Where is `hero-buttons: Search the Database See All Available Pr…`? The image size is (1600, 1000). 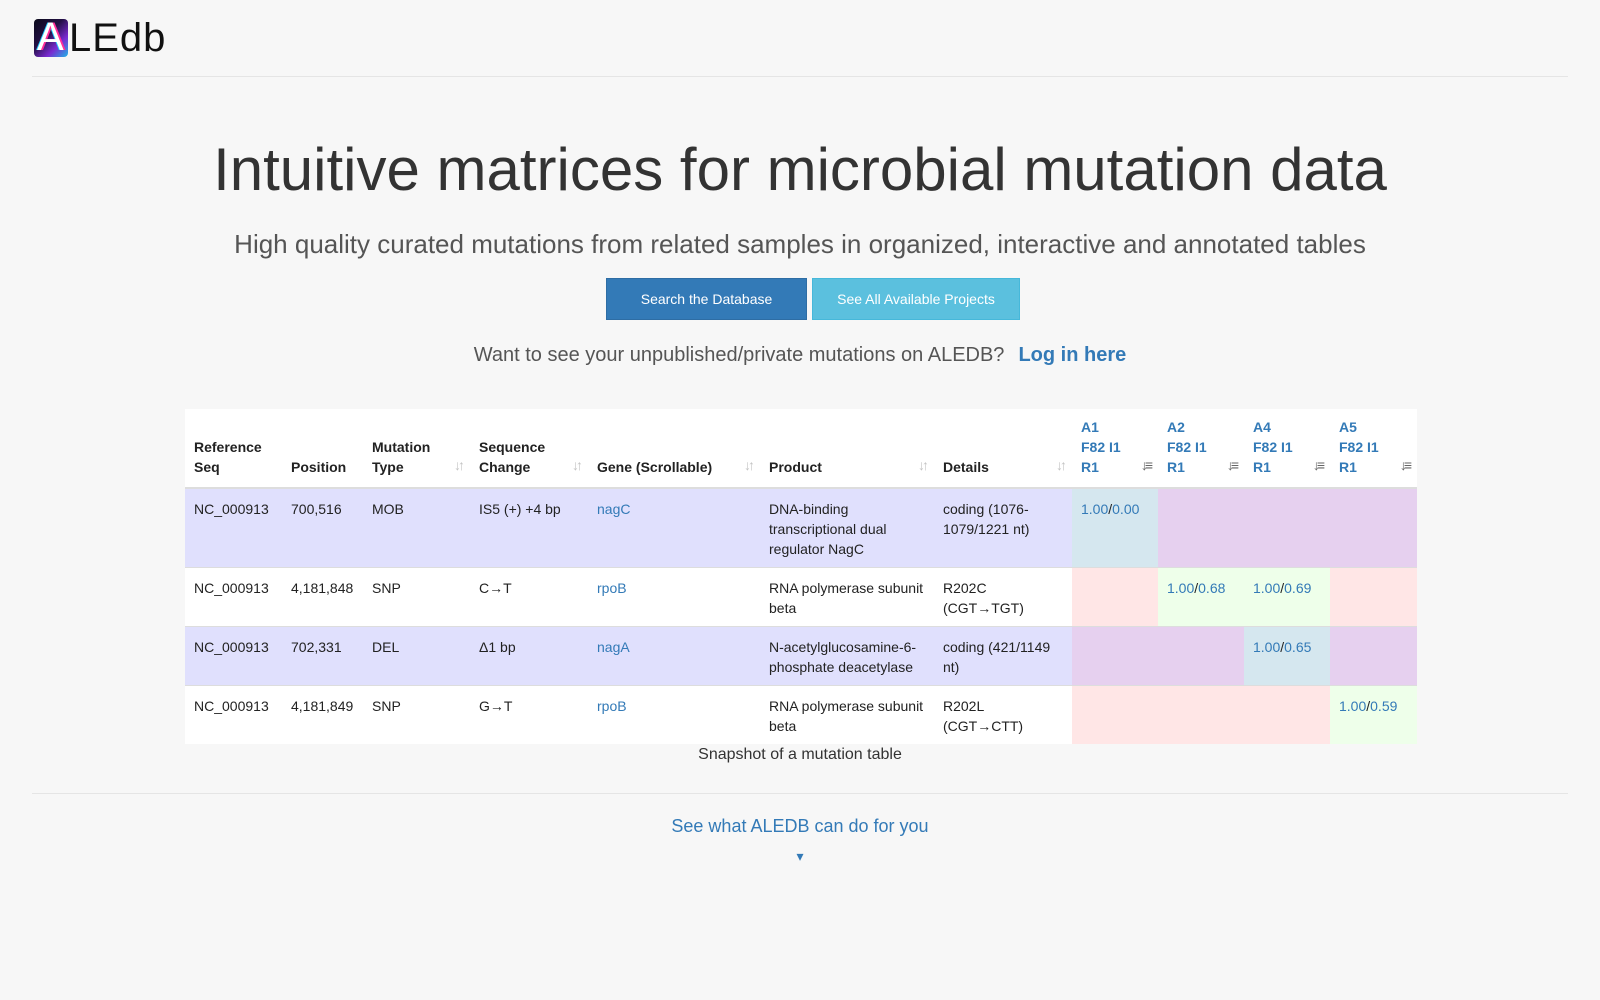
hero-buttons: Search the Database See All Available Pr… is located at coordinates (813, 299).